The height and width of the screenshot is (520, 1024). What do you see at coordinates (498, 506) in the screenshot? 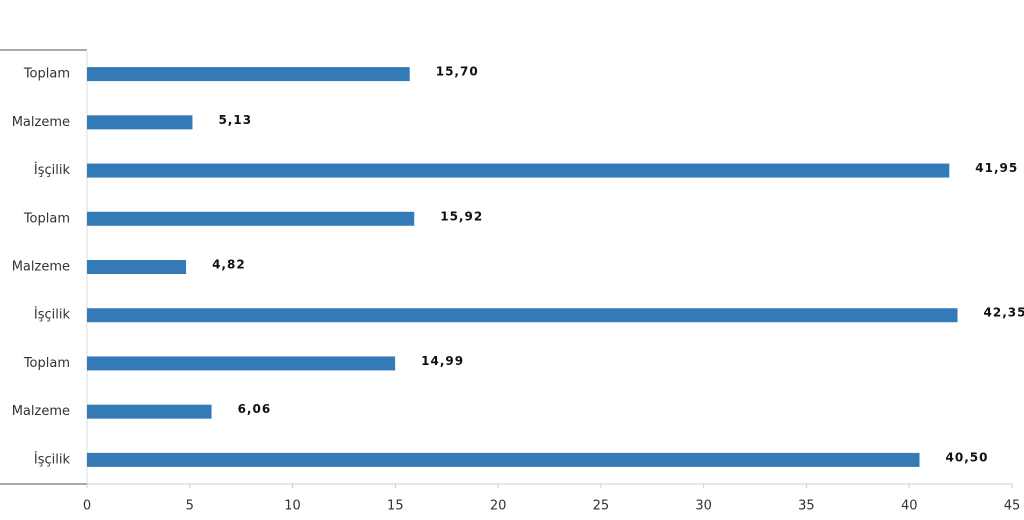
I see `x-tick-label: 20` at bounding box center [498, 506].